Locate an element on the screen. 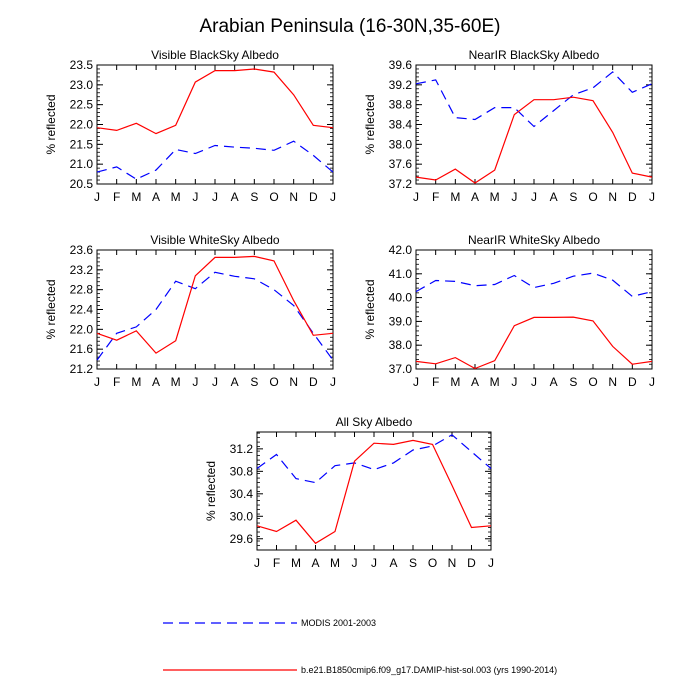  y-tick-label: 30.8 is located at coordinates (242, 471).